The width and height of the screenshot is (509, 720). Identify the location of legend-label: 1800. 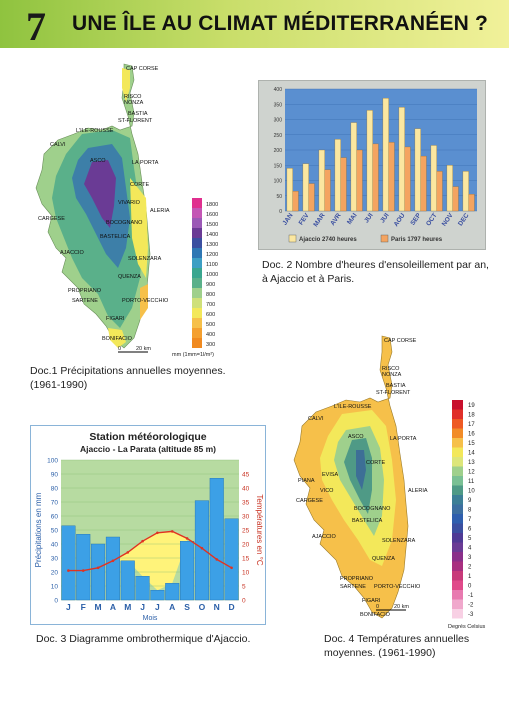
(212, 205).